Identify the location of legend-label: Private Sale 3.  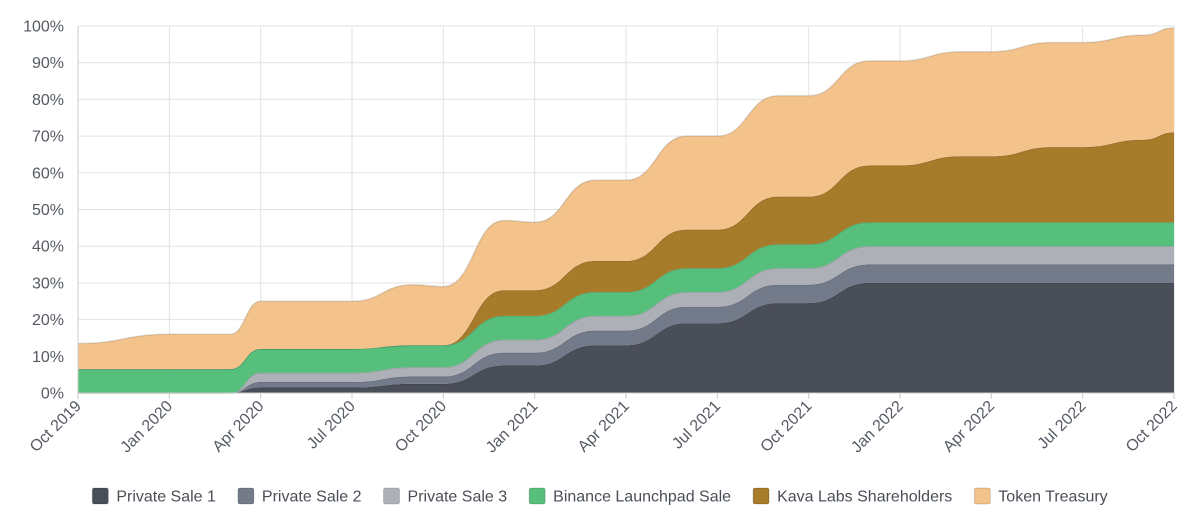
(458, 497).